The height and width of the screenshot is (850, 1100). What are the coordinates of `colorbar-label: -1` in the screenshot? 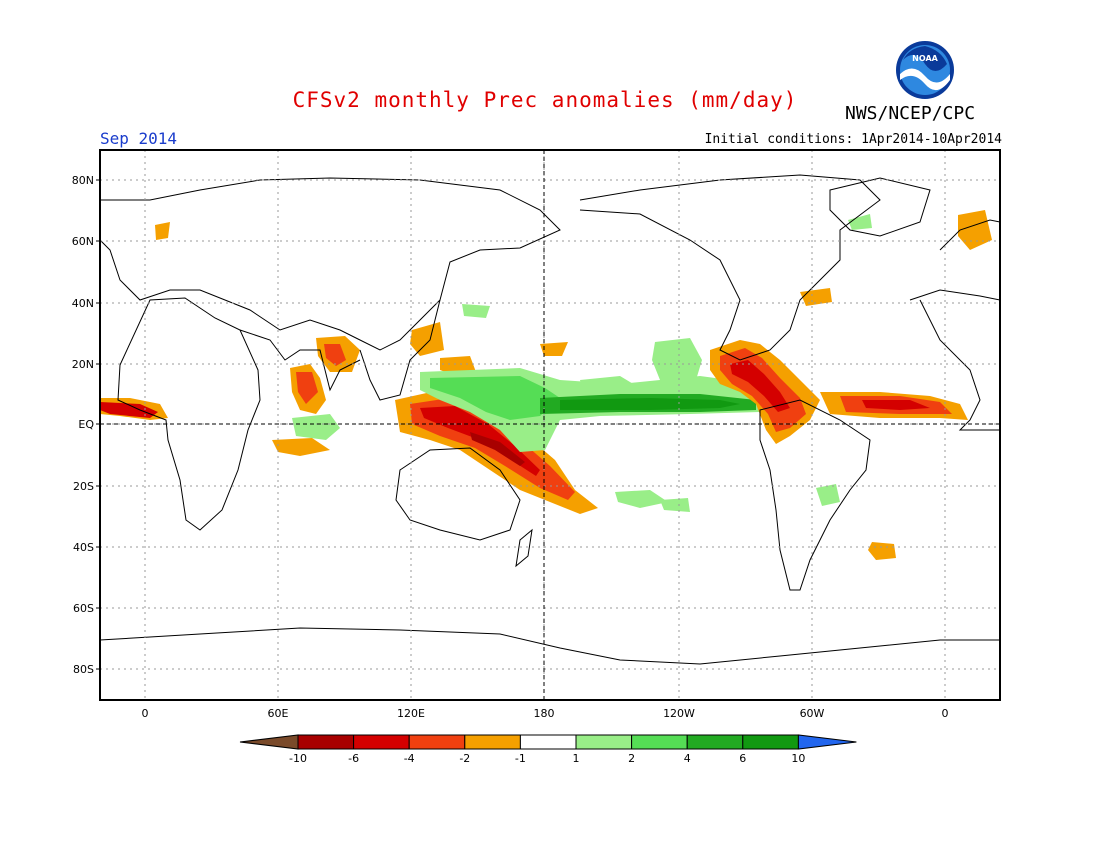 It's located at (520, 758).